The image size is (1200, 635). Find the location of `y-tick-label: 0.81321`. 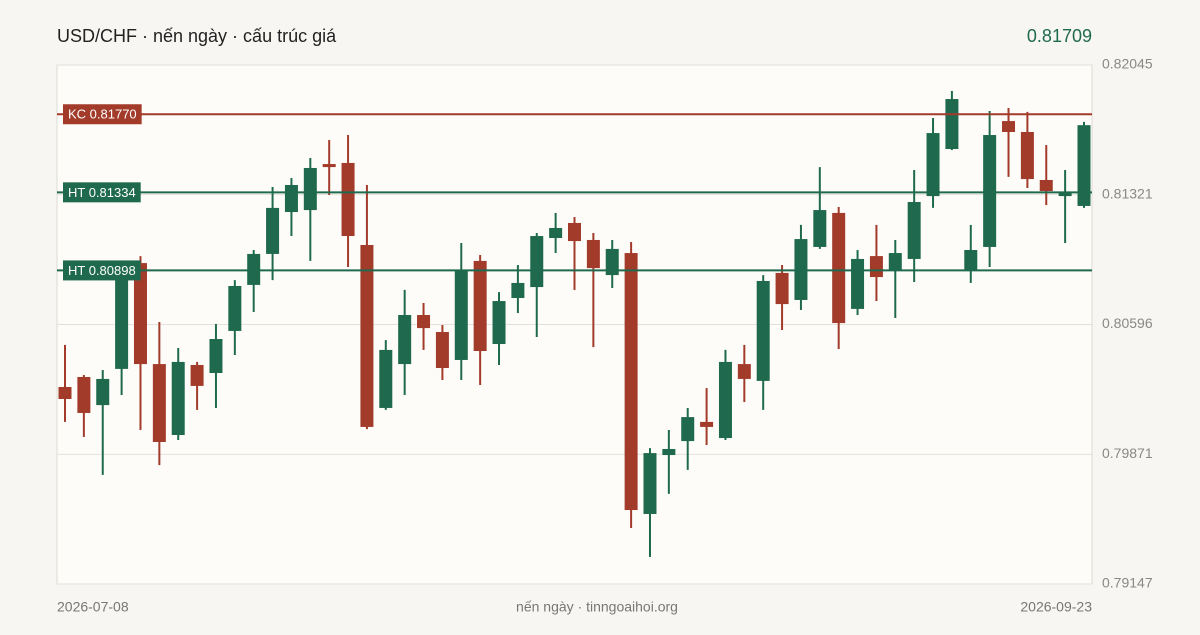

y-tick-label: 0.81321 is located at coordinates (1127, 193).